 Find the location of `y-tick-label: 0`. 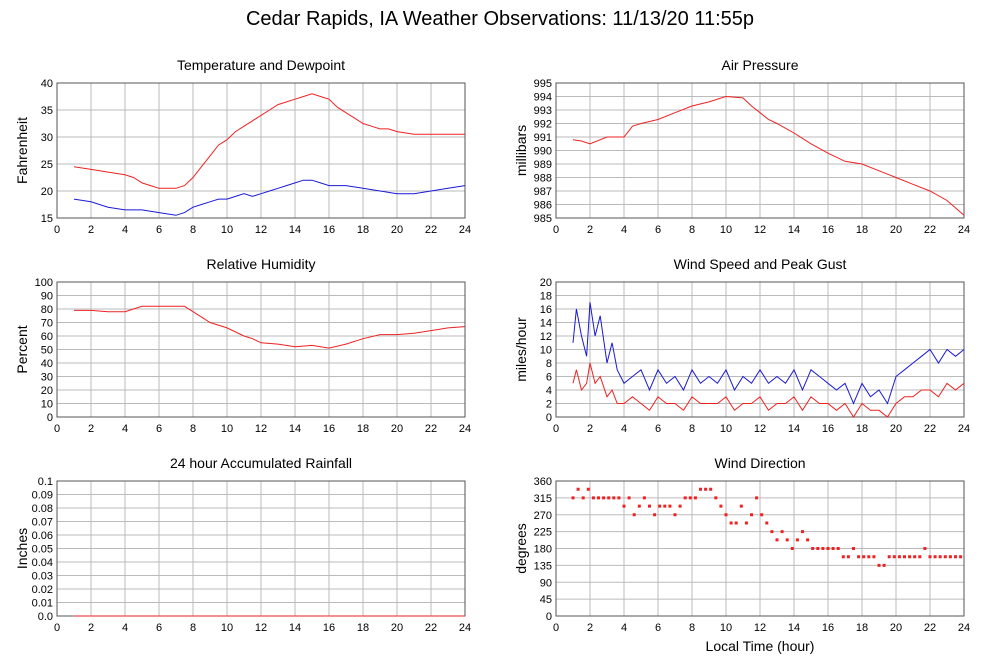

y-tick-label: 0 is located at coordinates (549, 617).